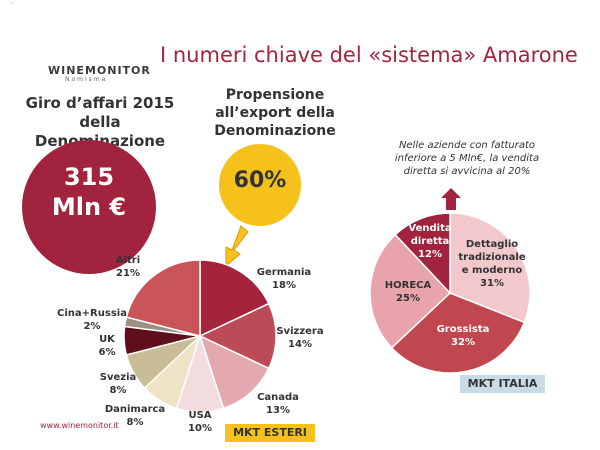 The image size is (600, 450). Describe the element at coordinates (128, 260) in the screenshot. I see `label-altri-name: Altri` at that location.